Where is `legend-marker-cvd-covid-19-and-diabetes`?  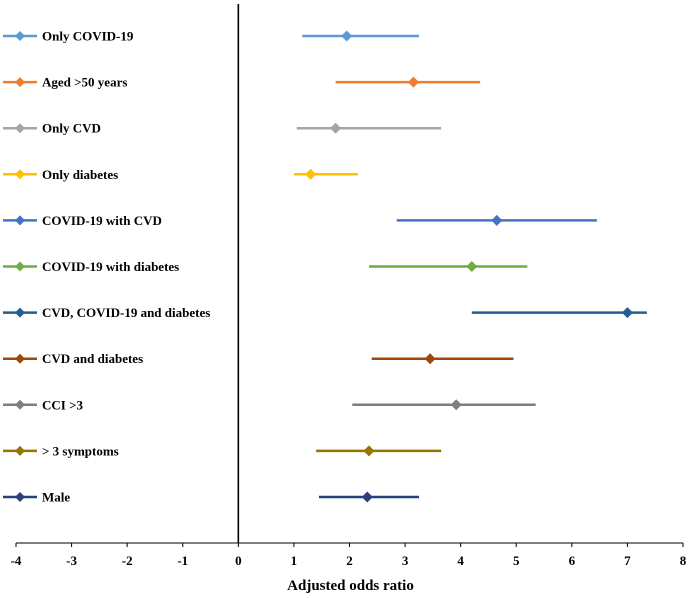 legend-marker-cvd-covid-19-and-diabetes is located at coordinates (20, 312).